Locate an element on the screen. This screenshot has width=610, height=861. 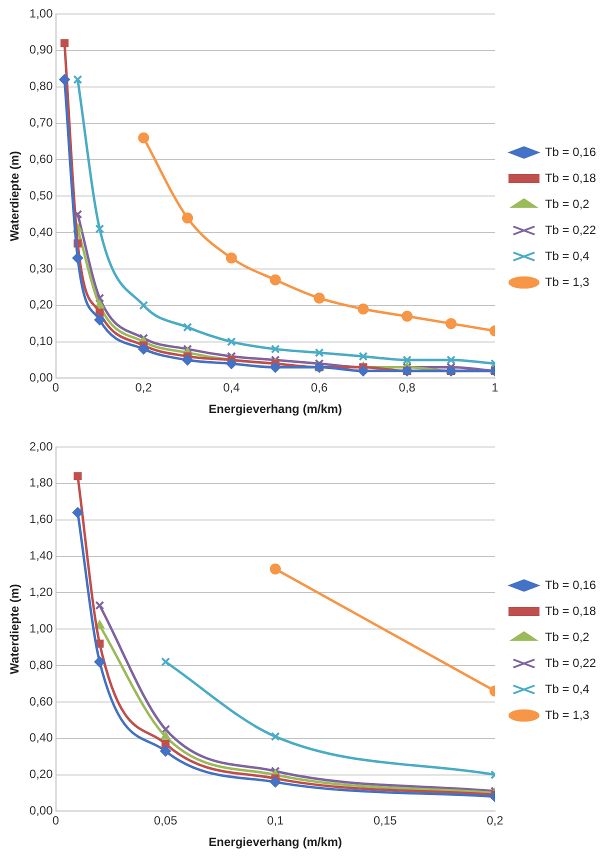
y-tick-label: 0,90 is located at coordinates (41, 49).